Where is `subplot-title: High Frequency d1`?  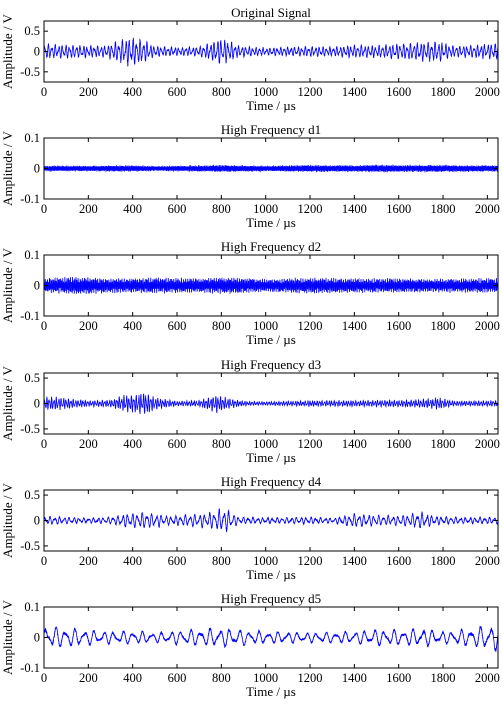 subplot-title: High Frequency d1 is located at coordinates (271, 129).